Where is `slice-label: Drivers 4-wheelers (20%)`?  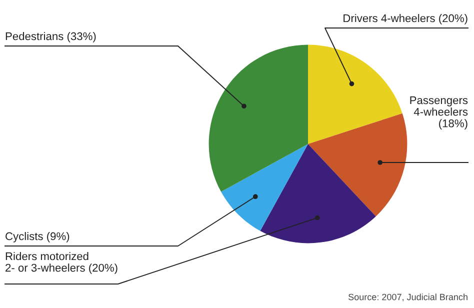 slice-label: Drivers 4-wheelers (20%) is located at coordinates (406, 19).